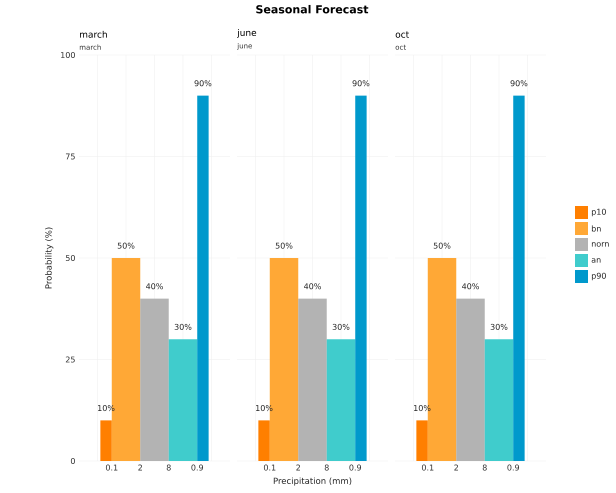 Image resolution: width=616 pixels, height=493 pixels. What do you see at coordinates (596, 260) in the screenshot?
I see `legend-label: an` at bounding box center [596, 260].